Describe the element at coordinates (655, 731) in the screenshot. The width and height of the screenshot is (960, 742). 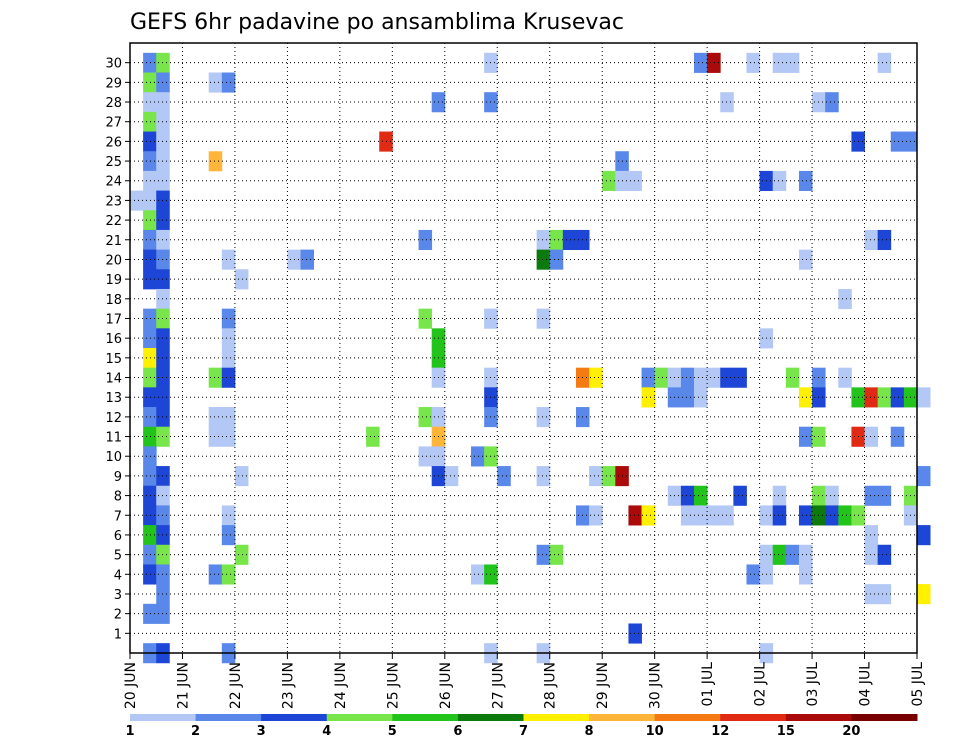
I see `legend-label: 10` at that location.